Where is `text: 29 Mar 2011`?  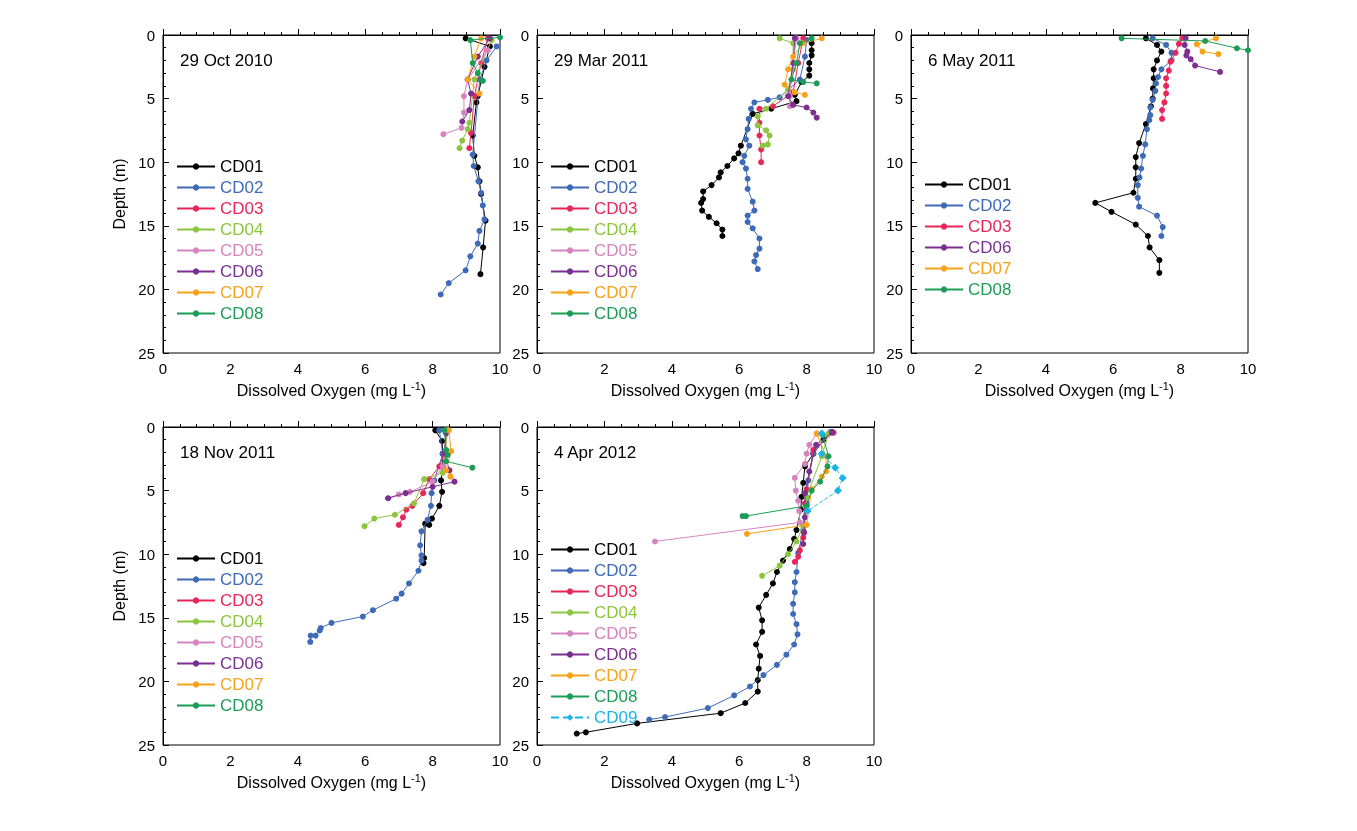
text: 29 Mar 2011 is located at coordinates (601, 60).